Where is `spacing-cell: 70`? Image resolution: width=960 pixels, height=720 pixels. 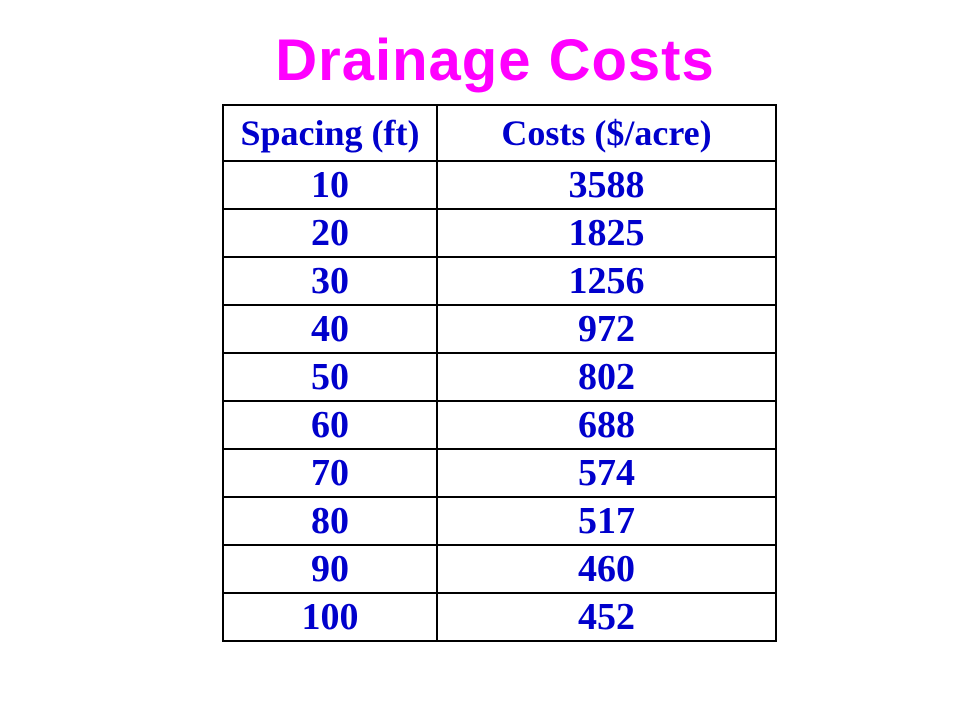
spacing-cell: 70 is located at coordinates (330, 473).